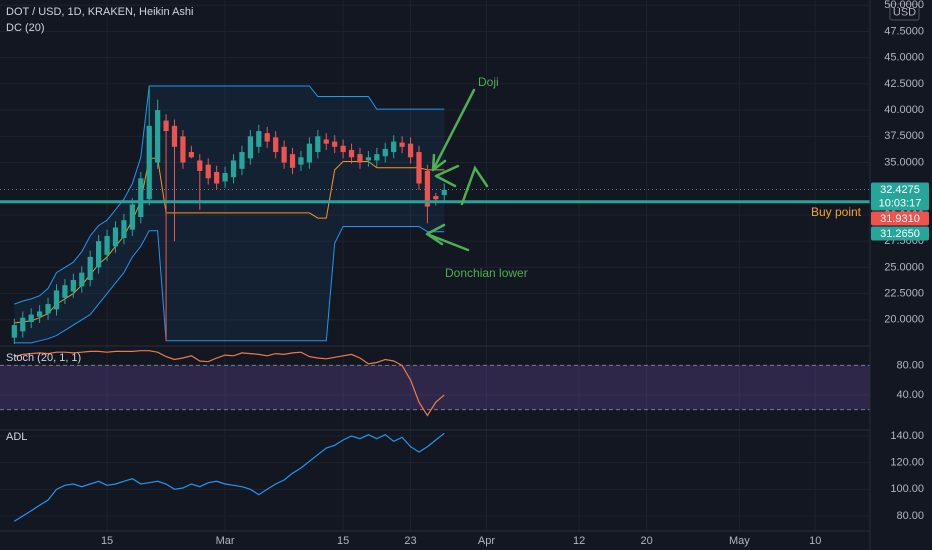 Image resolution: width=932 pixels, height=550 pixels. Describe the element at coordinates (904, 31) in the screenshot. I see `y-tick-label: 47.5000` at that location.